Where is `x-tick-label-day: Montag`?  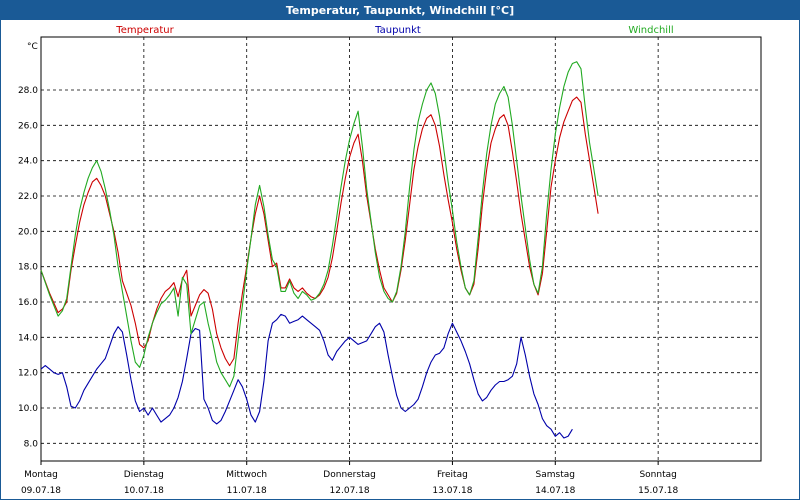 x-tick-label-day: Montag is located at coordinates (41, 475).